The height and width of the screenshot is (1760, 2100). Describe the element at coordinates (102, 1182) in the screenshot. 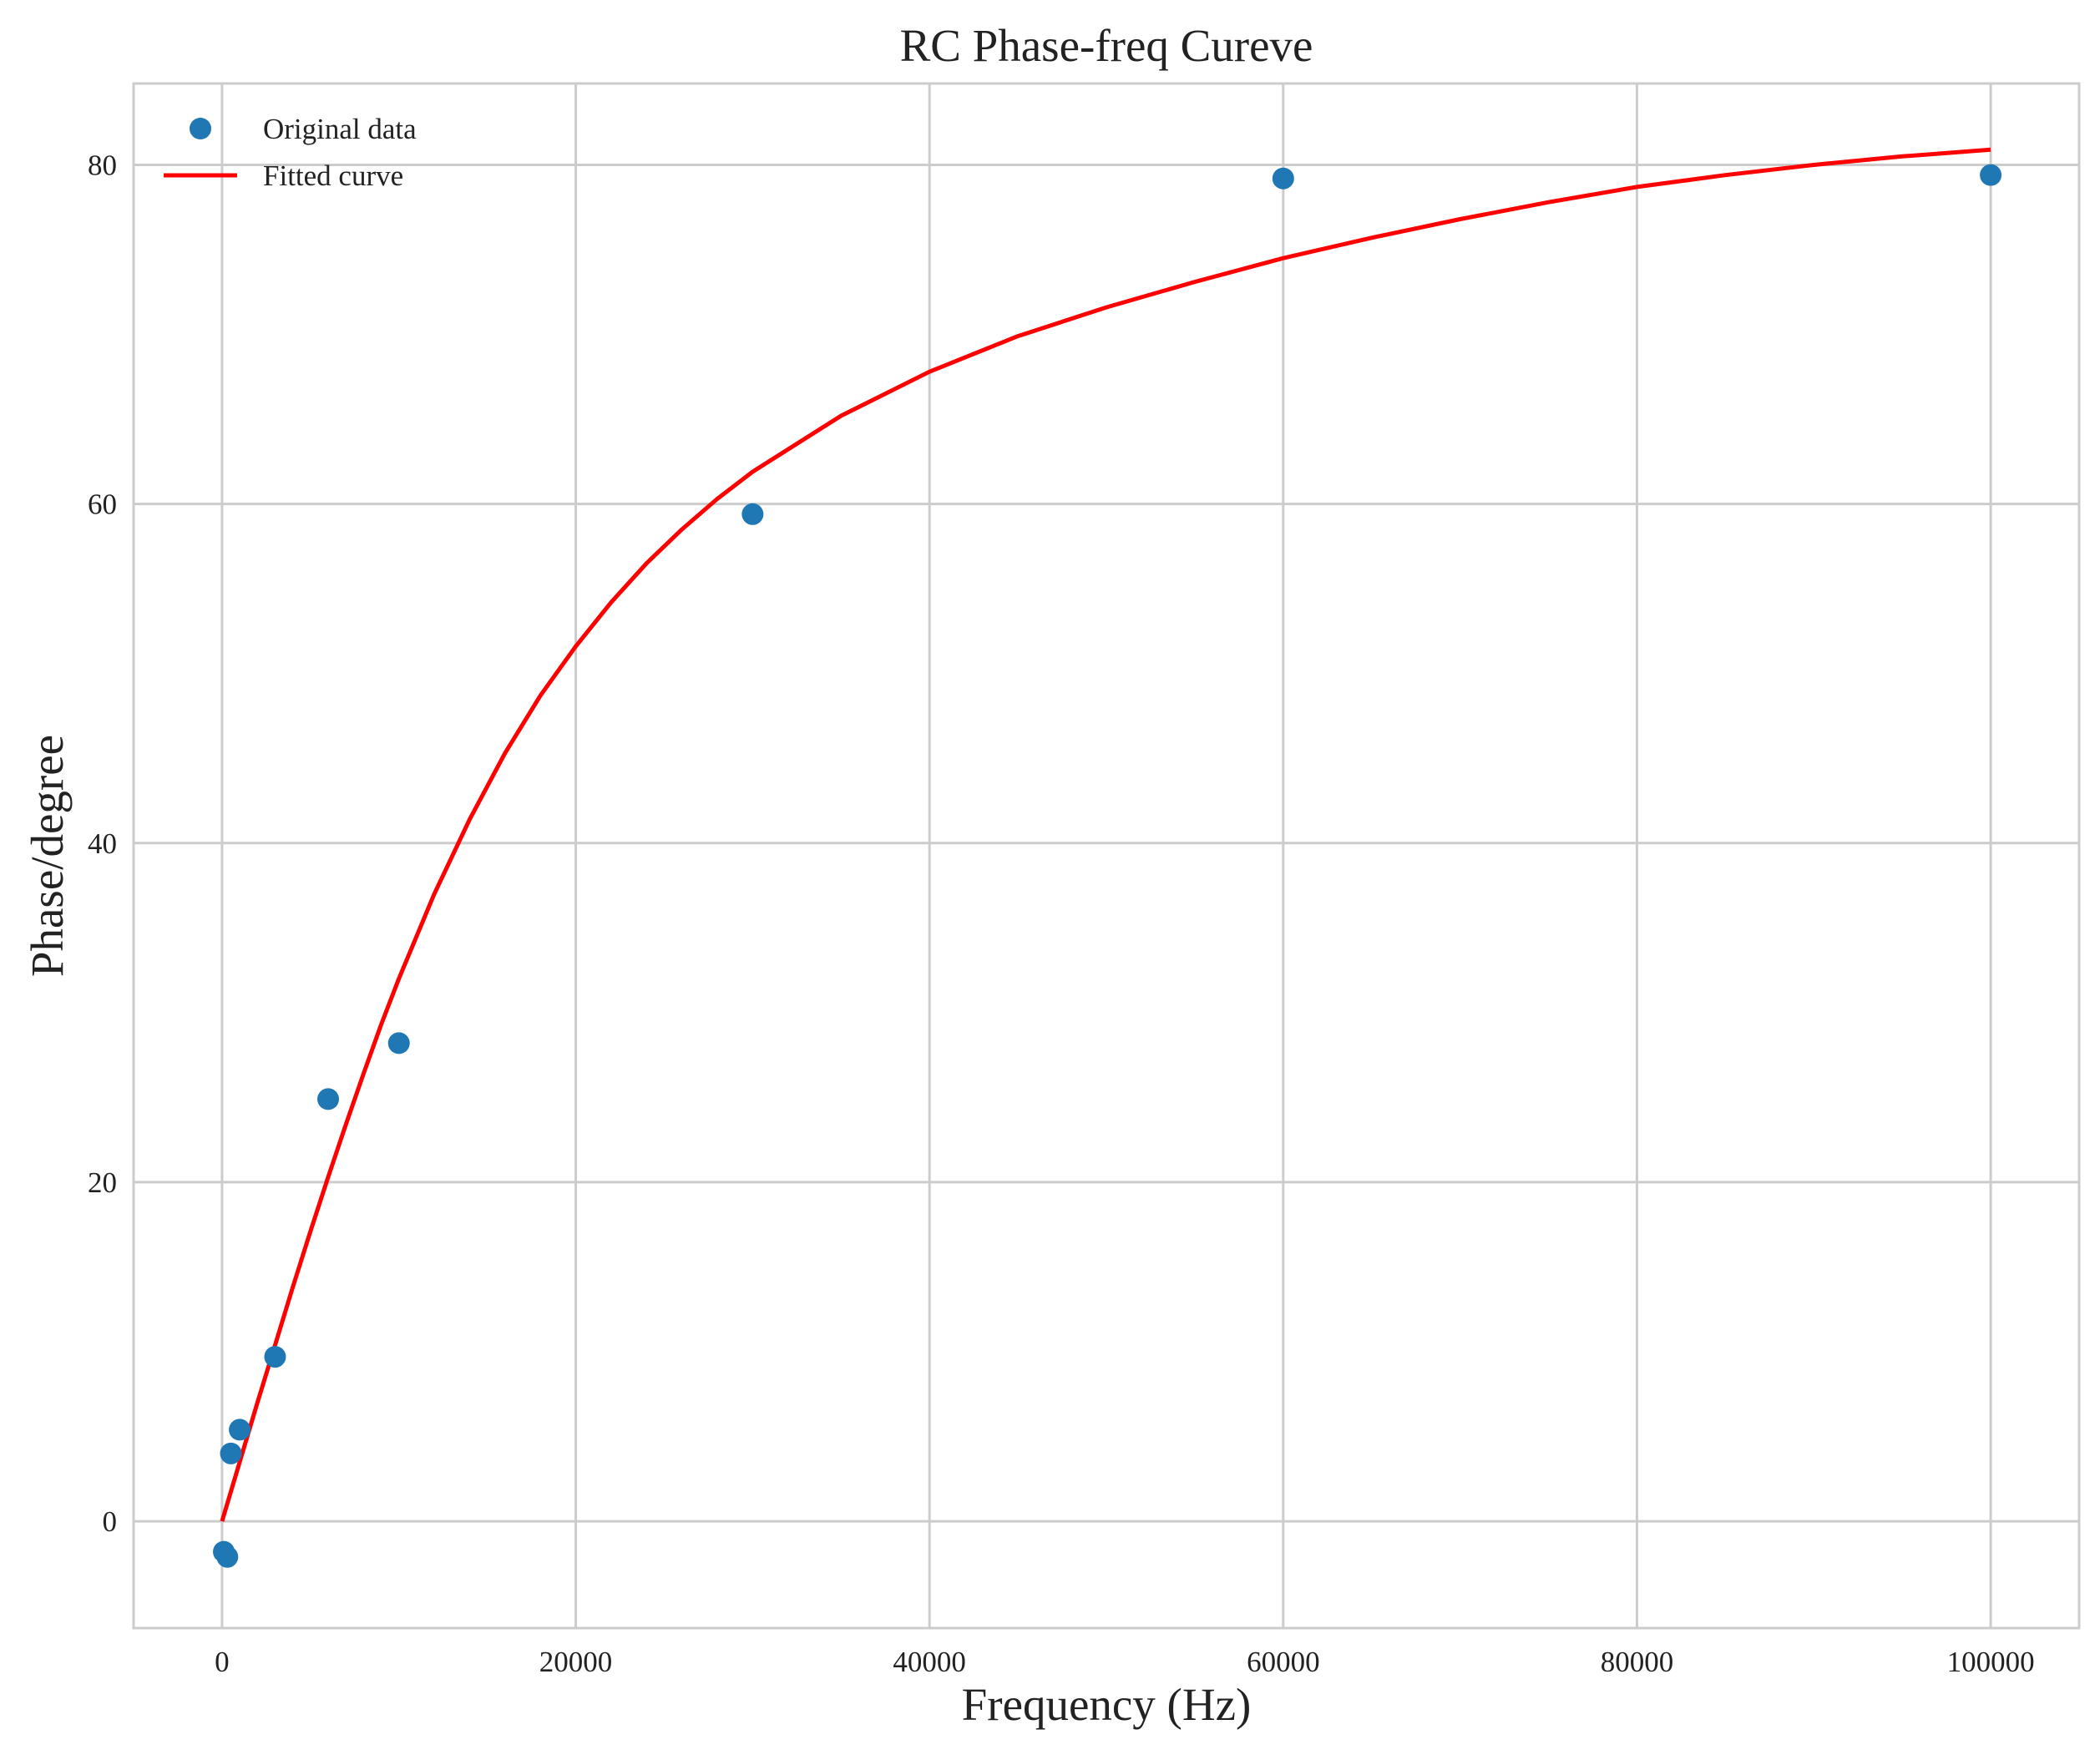

I see `y-tick-label: 20` at that location.